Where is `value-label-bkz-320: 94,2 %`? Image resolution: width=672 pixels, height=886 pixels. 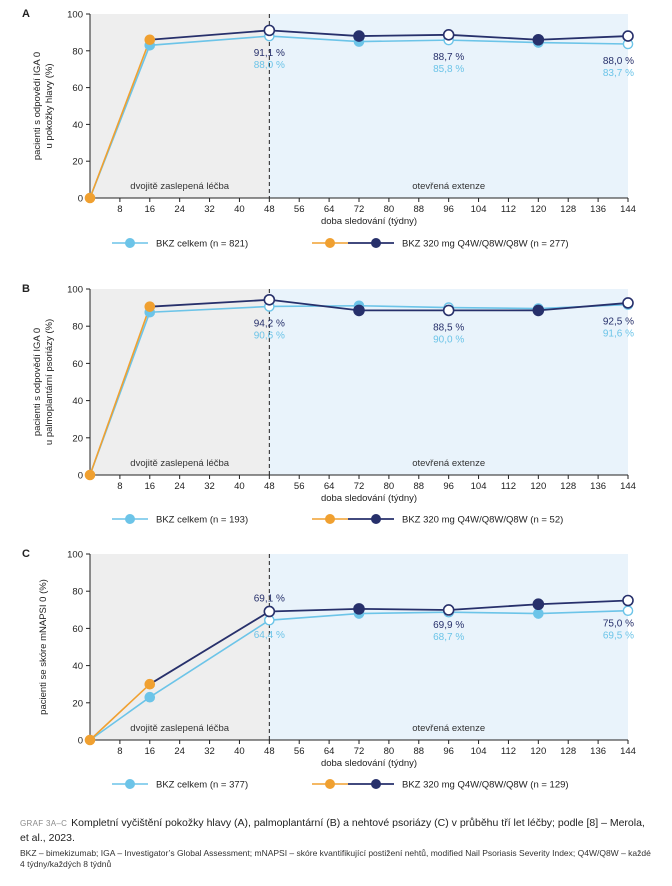 value-label-bkz-320: 94,2 % is located at coordinates (269, 323).